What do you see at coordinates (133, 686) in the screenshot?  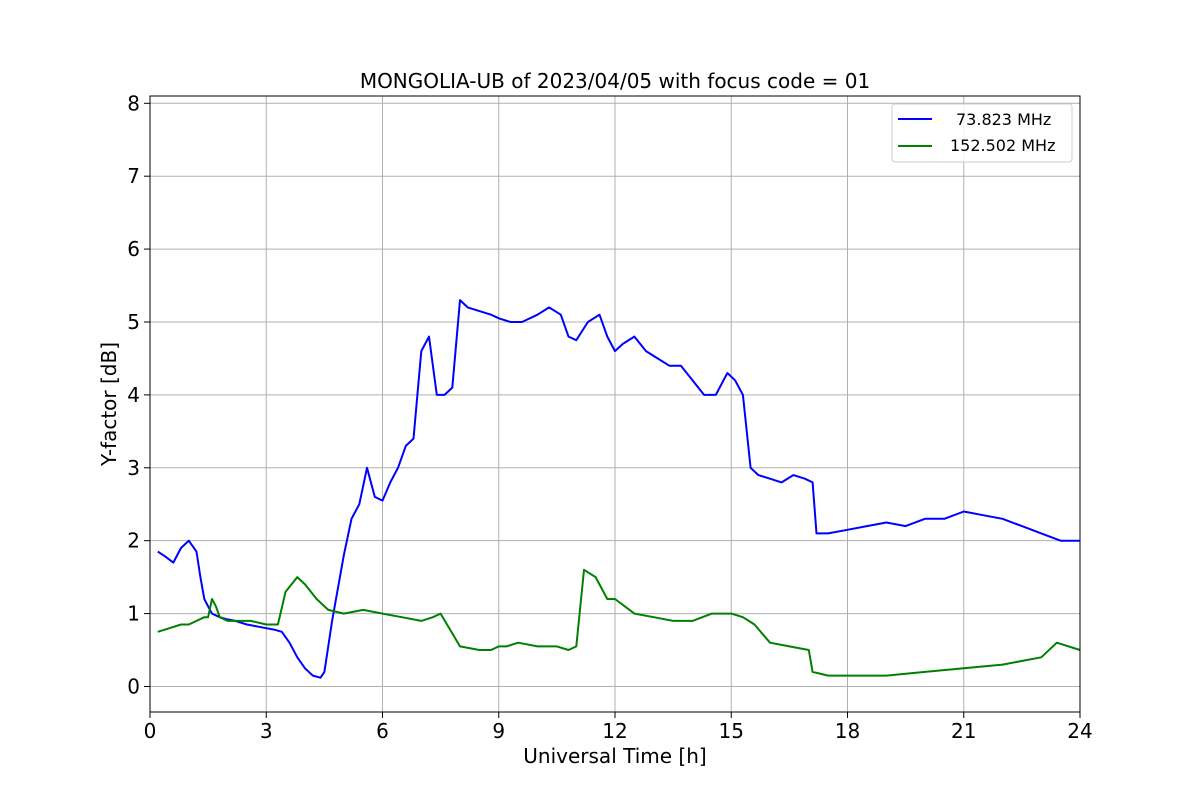 I see `y-tick-label: 0` at bounding box center [133, 686].